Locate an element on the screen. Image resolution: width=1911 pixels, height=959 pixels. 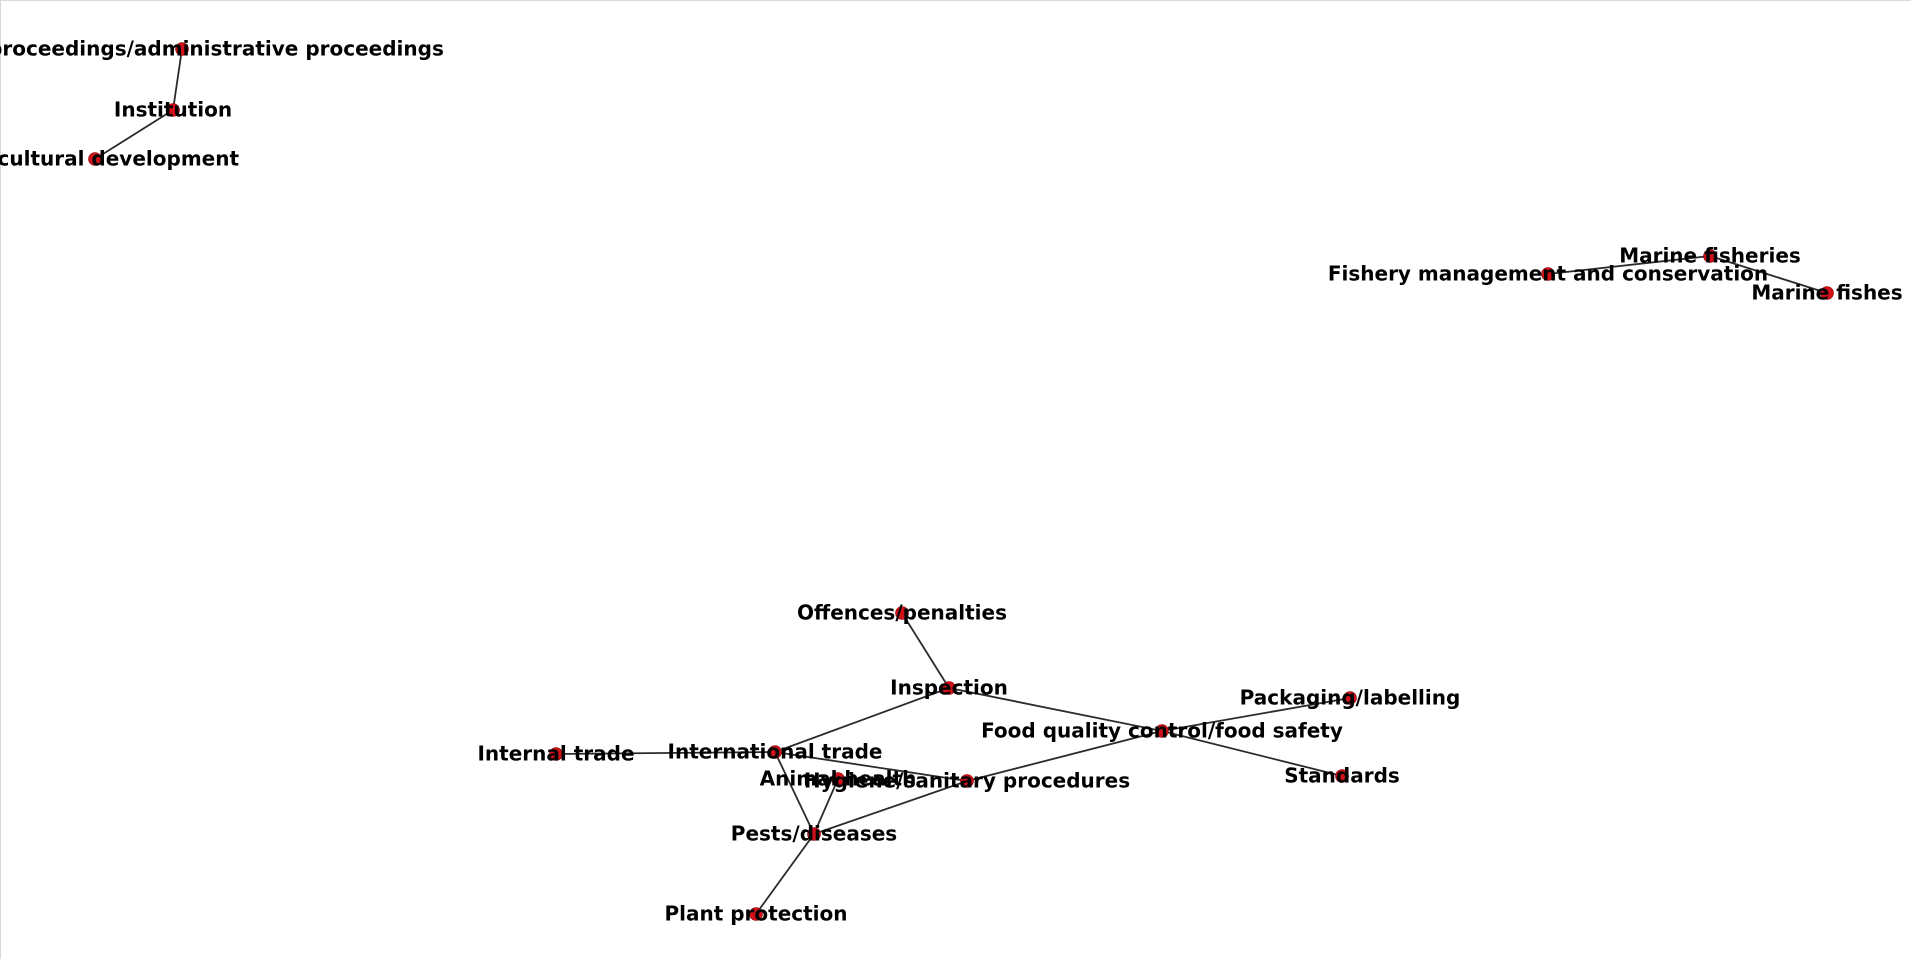
node-offences-penalties is located at coordinates (902, 613).